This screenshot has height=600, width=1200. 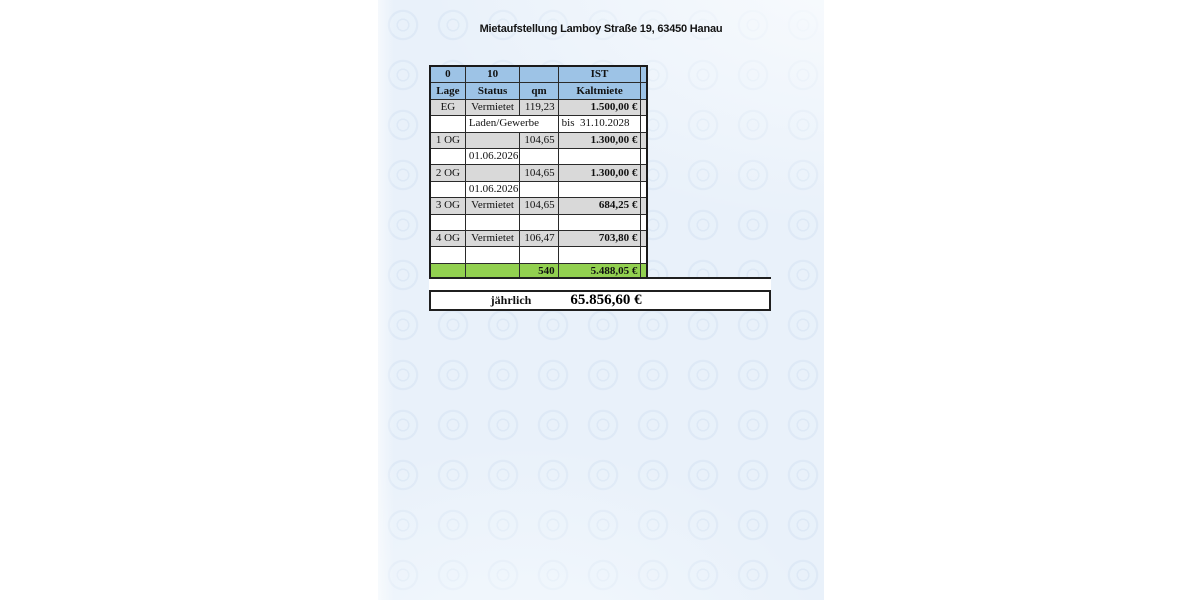 I want to click on table-cell: 106,47, so click(x=539, y=238).